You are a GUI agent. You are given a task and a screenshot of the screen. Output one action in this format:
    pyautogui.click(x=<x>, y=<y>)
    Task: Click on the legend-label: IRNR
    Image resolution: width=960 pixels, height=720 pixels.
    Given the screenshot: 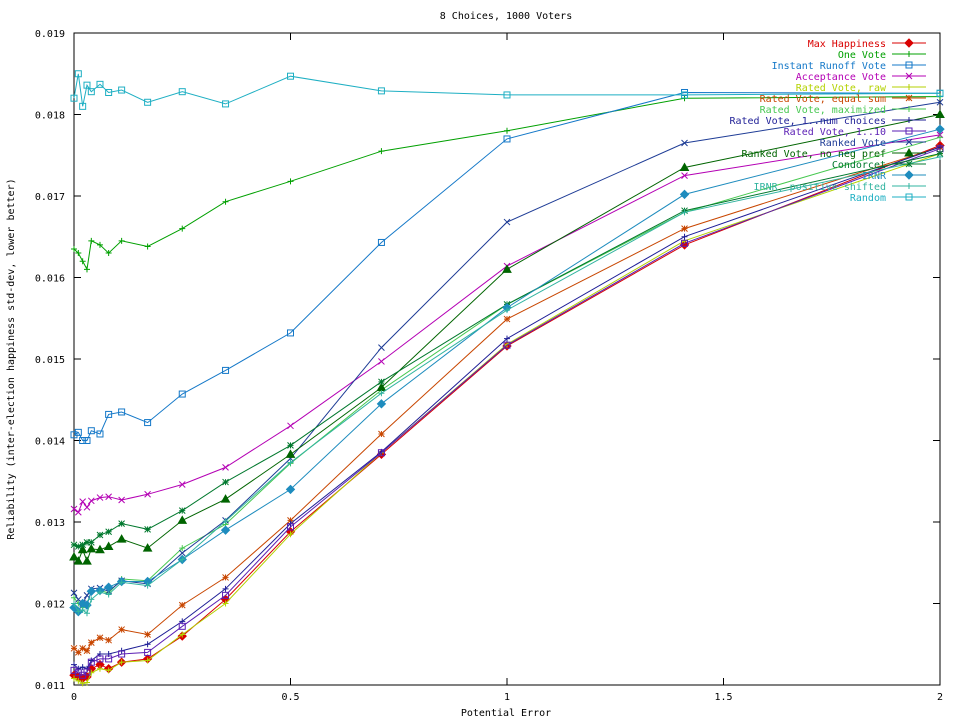 What is the action you would take?
    pyautogui.click(x=874, y=176)
    